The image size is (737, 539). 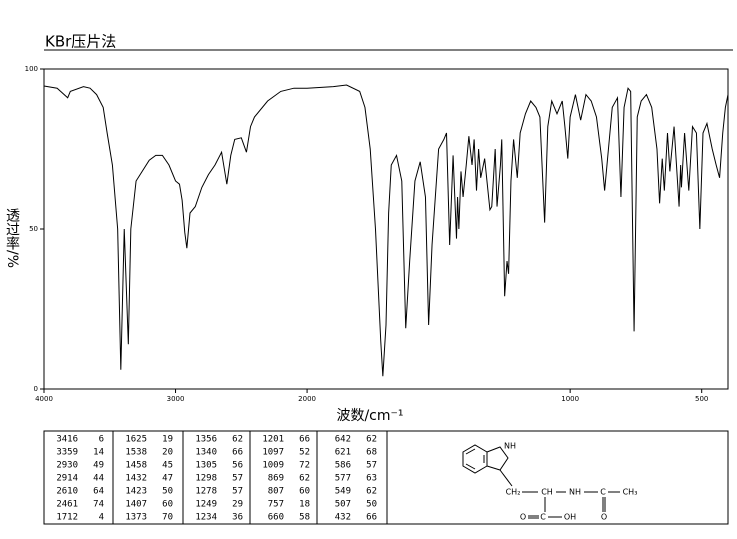 I want to click on wavenumber: 642, so click(x=343, y=440).